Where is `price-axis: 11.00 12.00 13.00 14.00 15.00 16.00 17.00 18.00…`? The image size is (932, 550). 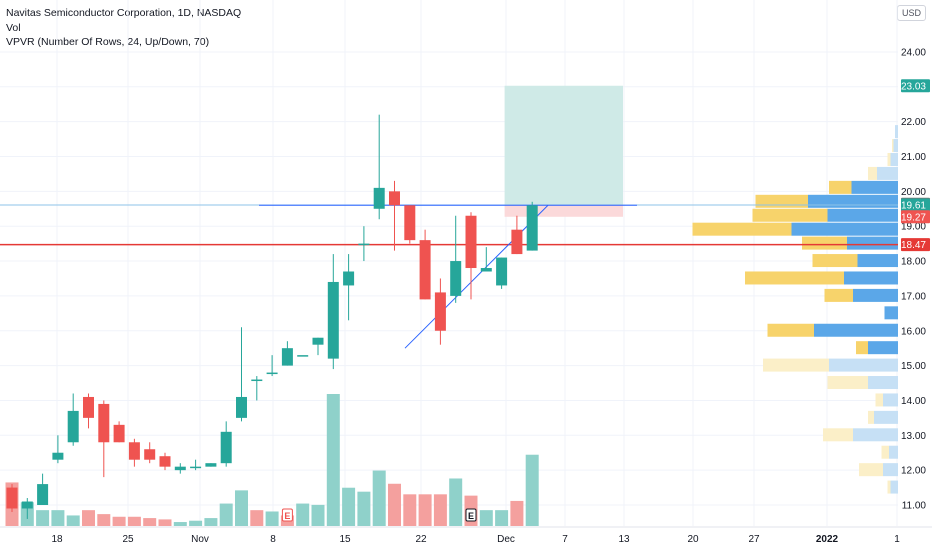
price-axis: 11.00 12.00 13.00 14.00 15.00 16.00 17.00 18.00… is located at coordinates (913, 279).